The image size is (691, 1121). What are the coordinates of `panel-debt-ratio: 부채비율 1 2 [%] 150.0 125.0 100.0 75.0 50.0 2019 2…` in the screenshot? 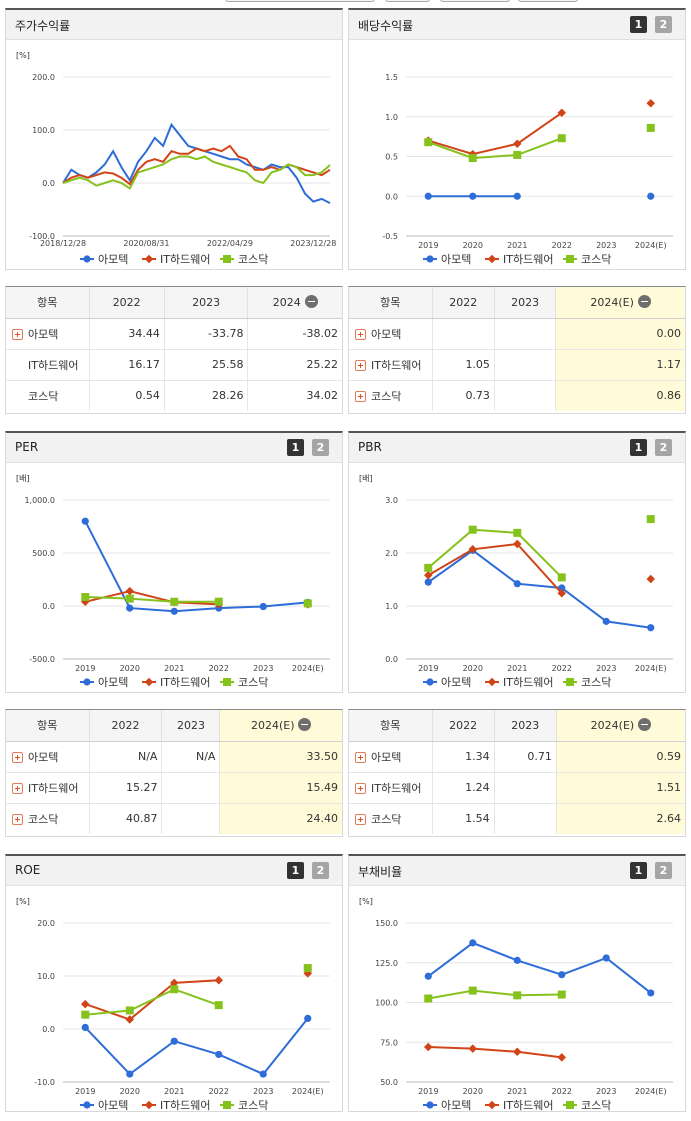 It's located at (517, 983).